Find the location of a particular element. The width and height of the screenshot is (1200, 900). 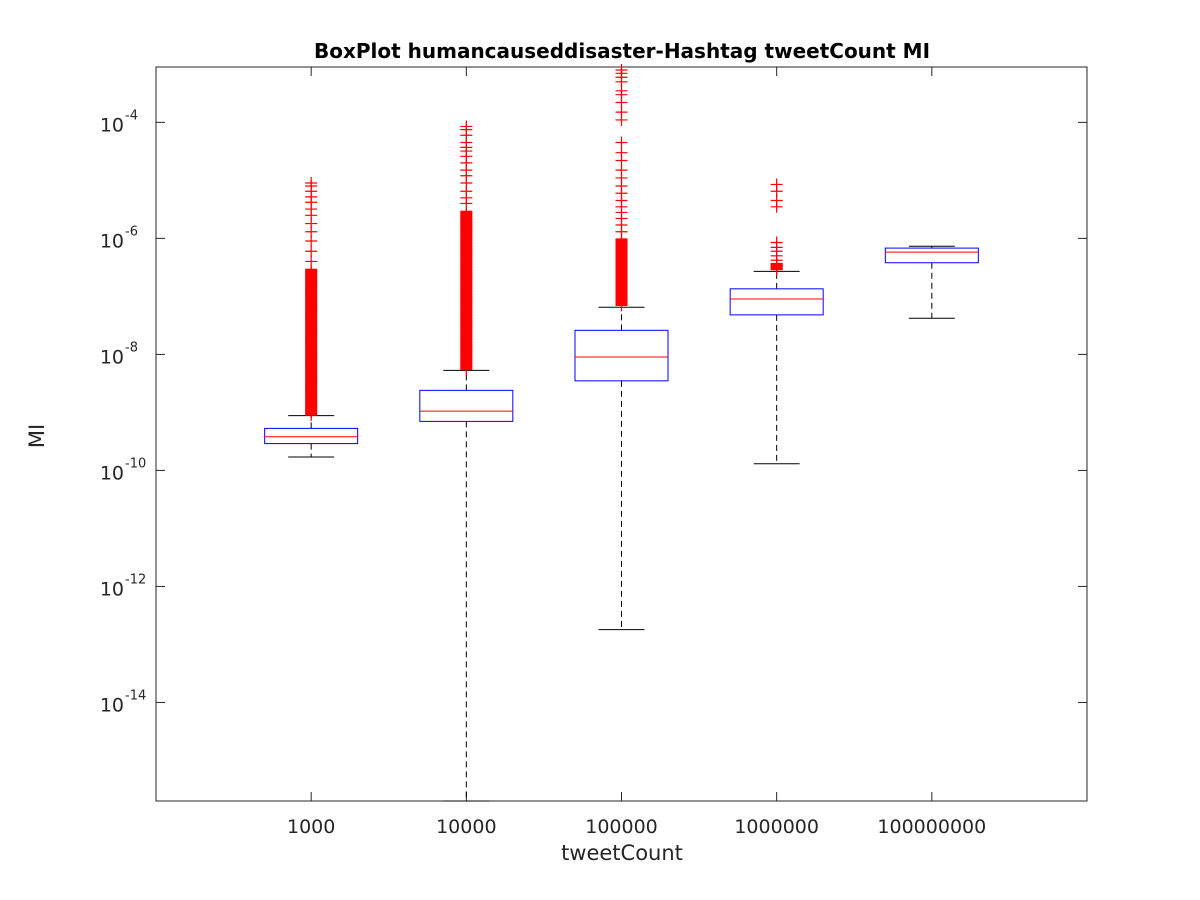

y-tick: 10 -12 is located at coordinates (593, 586).